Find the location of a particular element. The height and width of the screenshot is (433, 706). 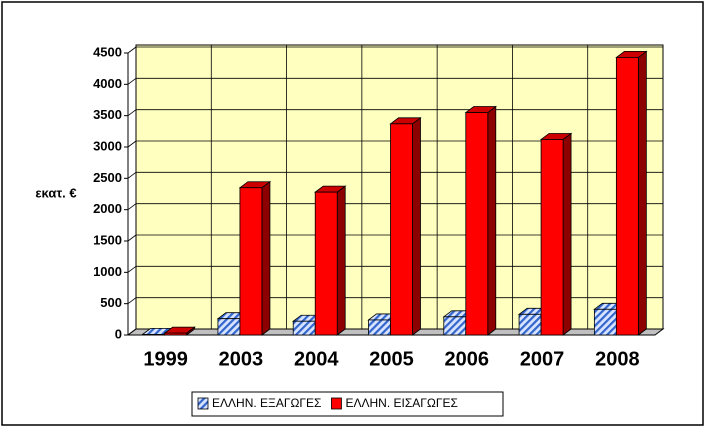

x-tick-label: 2008 is located at coordinates (617, 359).